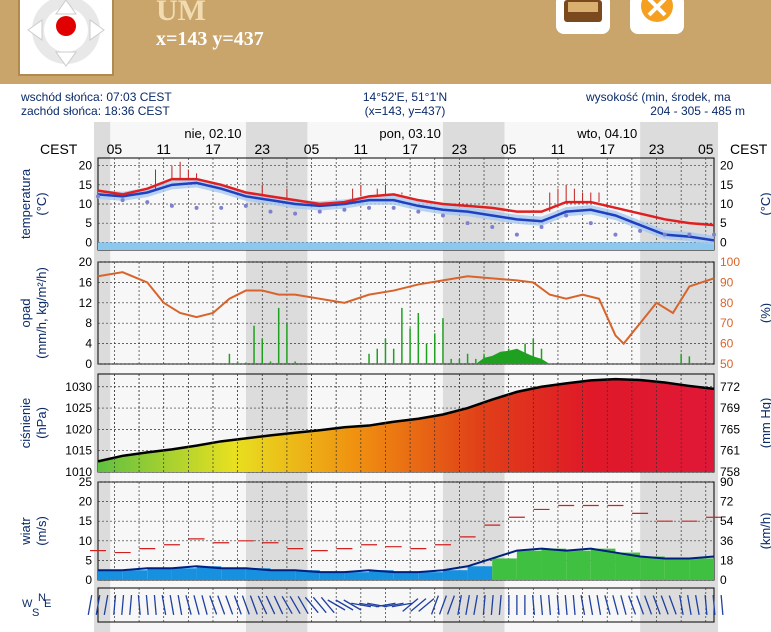  Describe the element at coordinates (88, 364) in the screenshot. I see `y-tick-label: 0` at that location.